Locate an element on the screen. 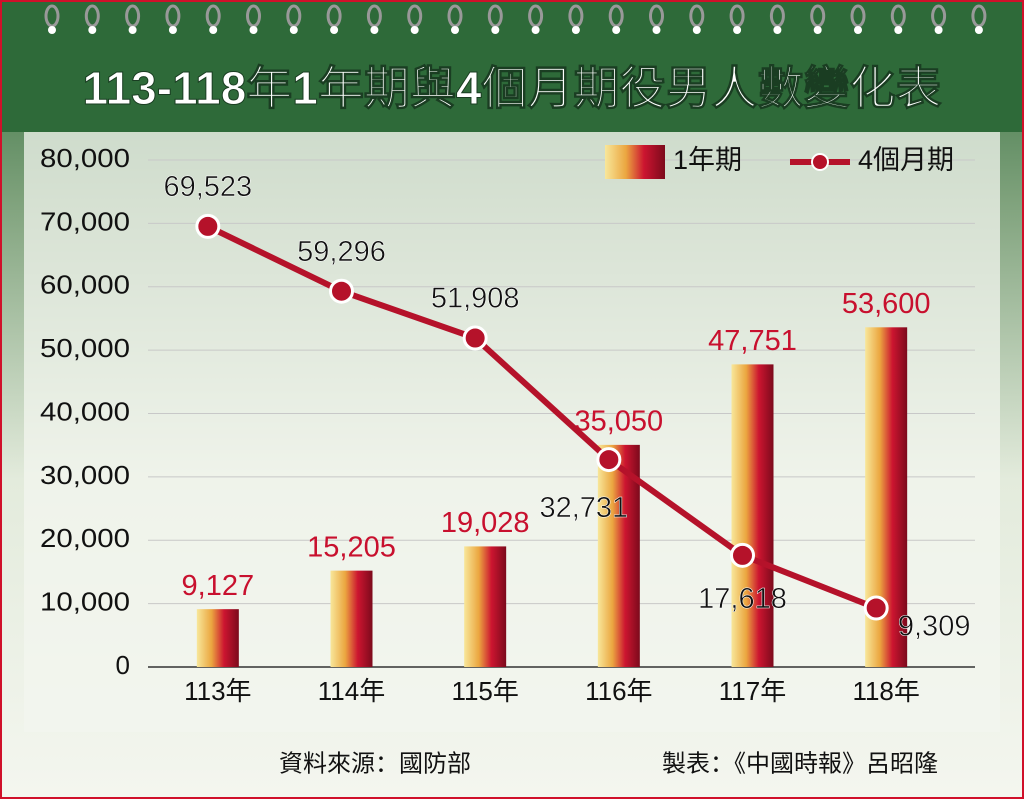 This screenshot has width=1024, height=804. y-tick-label: 80,000 is located at coordinates (85, 158).